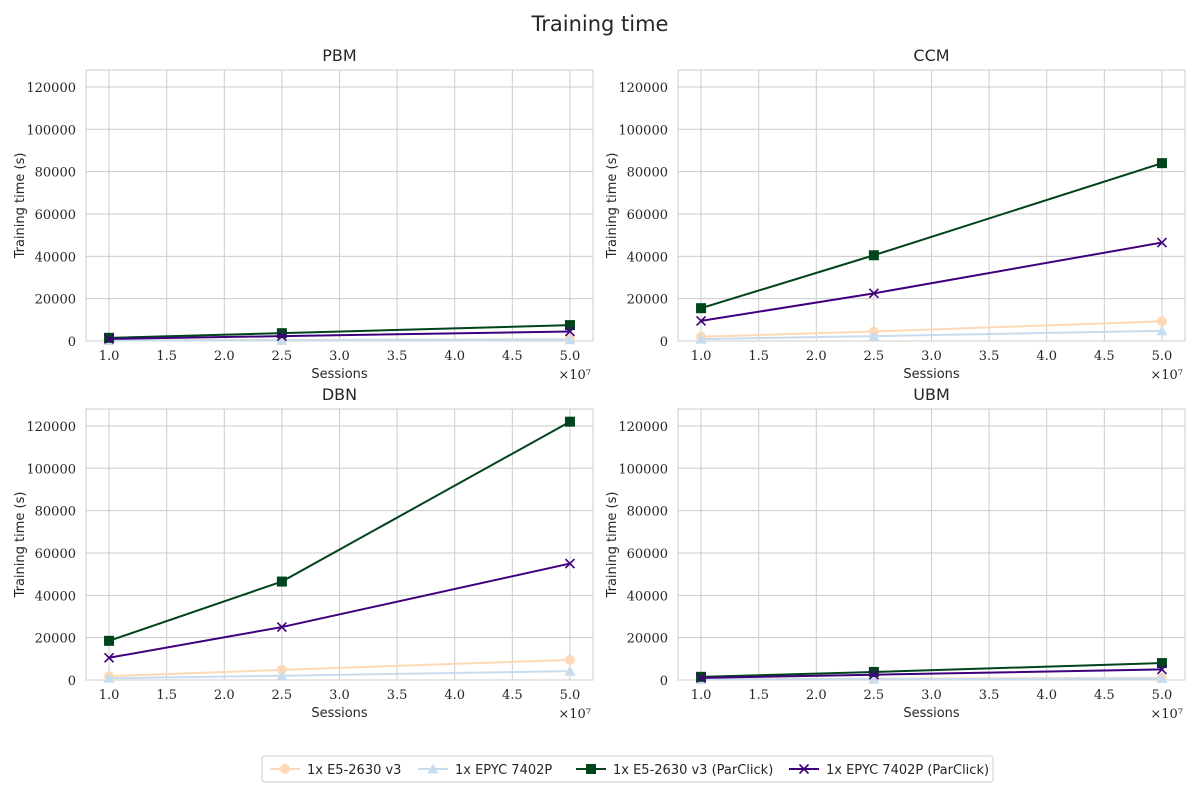  What do you see at coordinates (931, 394) in the screenshot?
I see `subplot-title: UBM` at bounding box center [931, 394].